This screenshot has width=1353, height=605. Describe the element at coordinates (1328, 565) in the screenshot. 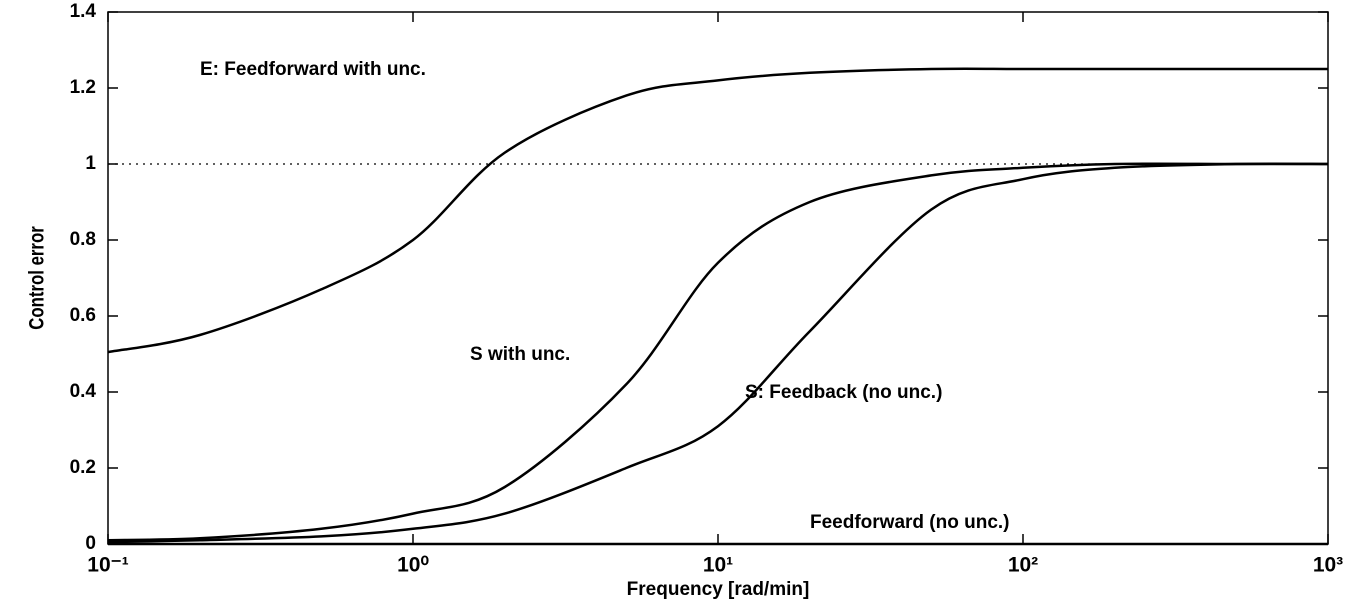

I see `x-tick-label: 10³` at that location.